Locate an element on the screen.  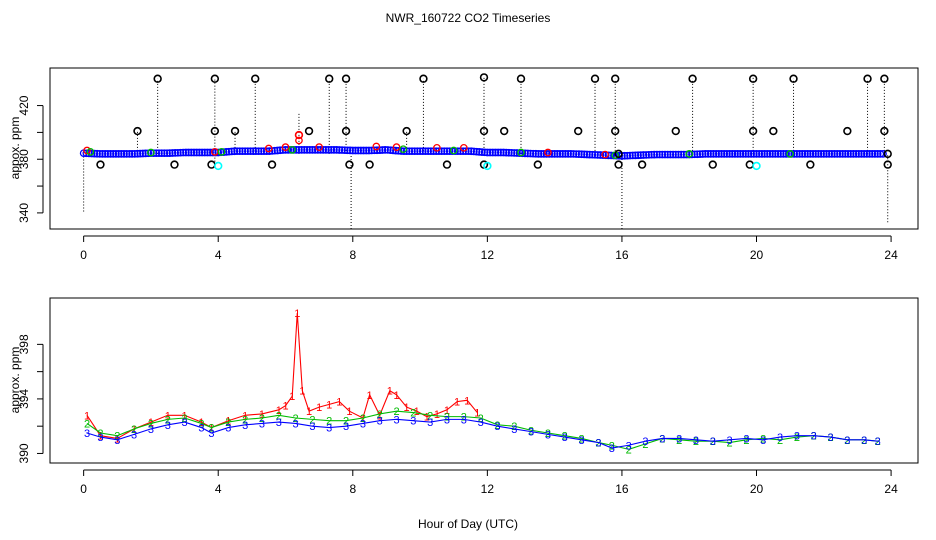
top-x-tick-label: 0 is located at coordinates (83, 255).